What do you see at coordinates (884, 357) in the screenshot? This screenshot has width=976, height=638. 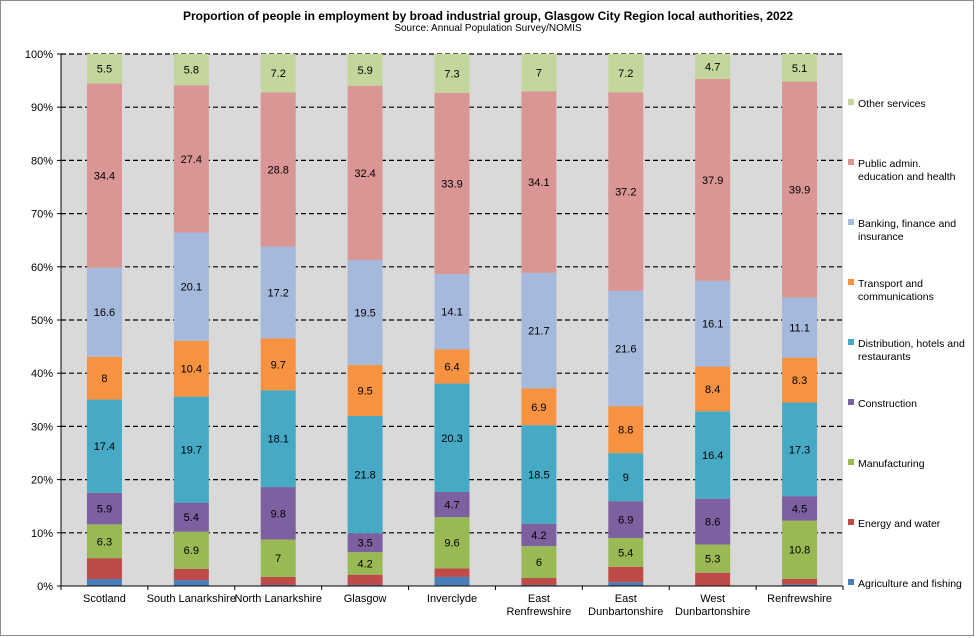 I see `legend-label: restaurants` at bounding box center [884, 357].